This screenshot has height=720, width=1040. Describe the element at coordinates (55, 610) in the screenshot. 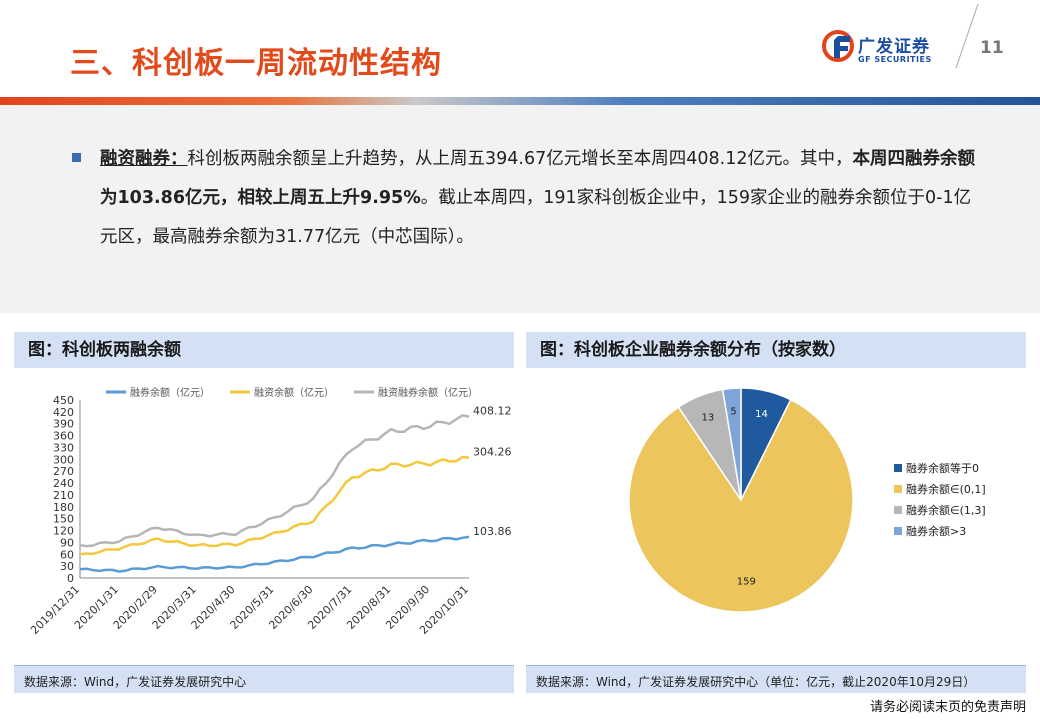

I see `x-tick-label: 2019/12/31` at that location.